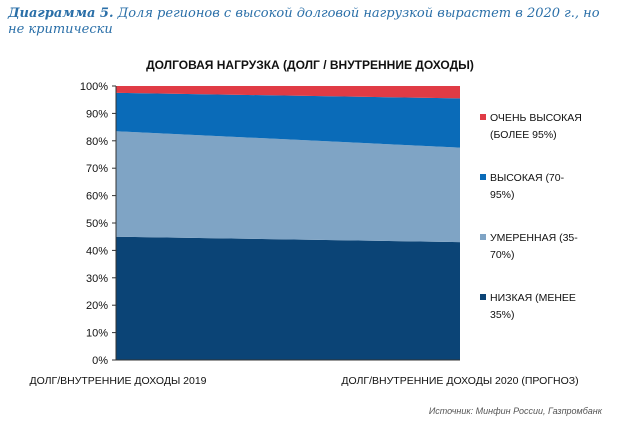 Image resolution: width=620 pixels, height=428 pixels. I want to click on y-tick-label: 10%, so click(97, 334).